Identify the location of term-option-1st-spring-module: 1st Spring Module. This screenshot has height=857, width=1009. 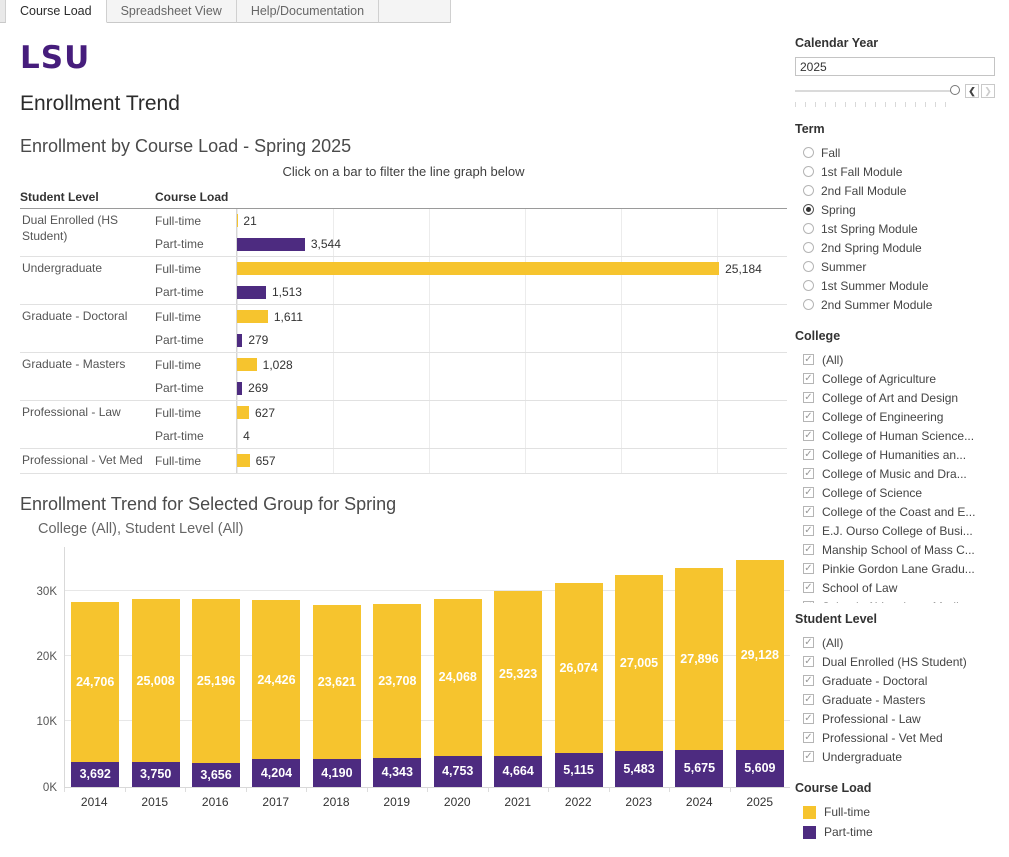
(895, 228).